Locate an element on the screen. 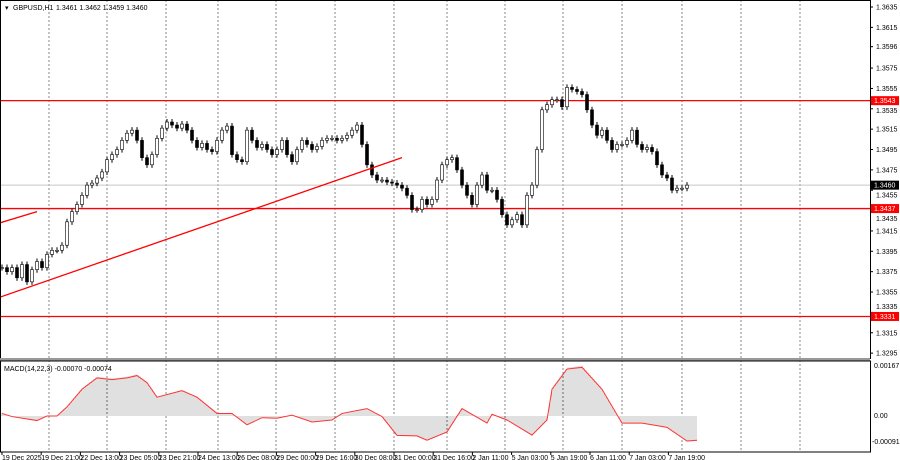  level-tag is located at coordinates (885, 316).